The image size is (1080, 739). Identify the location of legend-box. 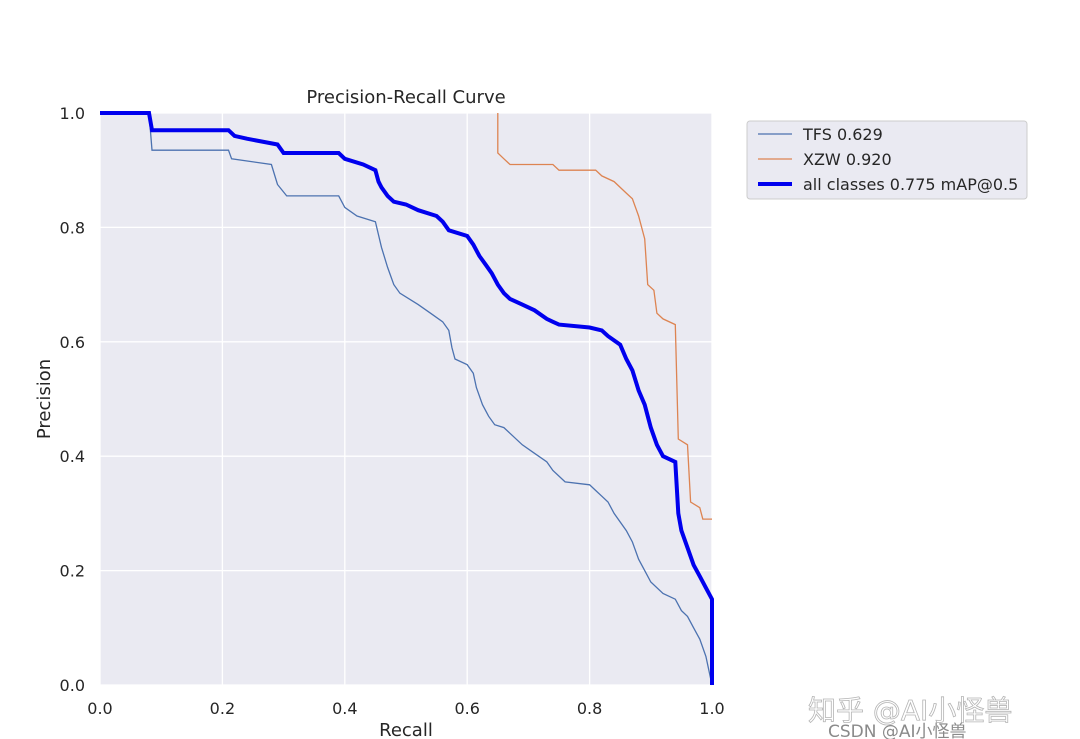
(887, 160).